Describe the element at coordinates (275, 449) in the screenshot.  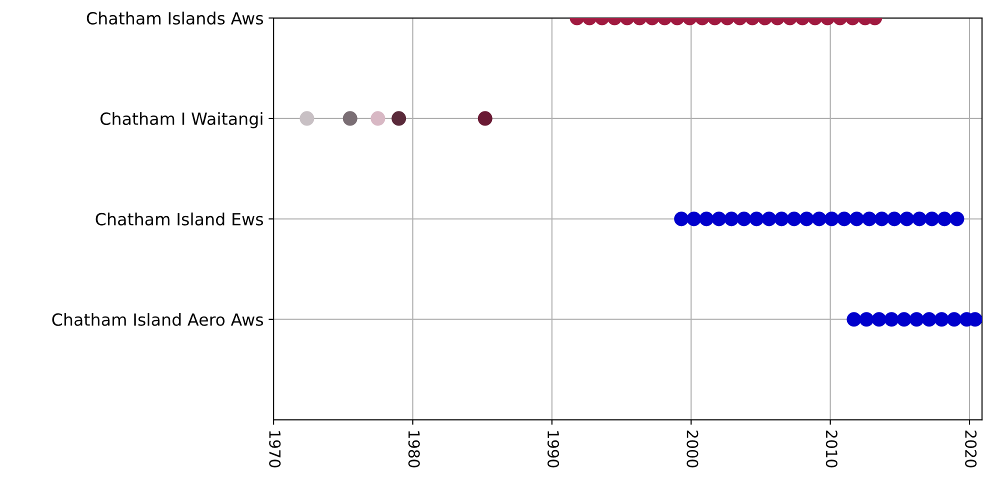
I see `x-tick-label: 1970` at that location.